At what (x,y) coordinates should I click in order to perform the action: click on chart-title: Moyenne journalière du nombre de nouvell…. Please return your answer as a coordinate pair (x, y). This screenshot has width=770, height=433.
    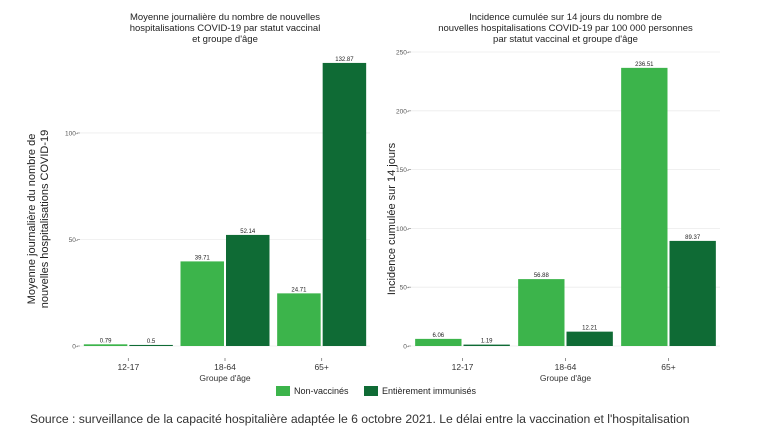
    Looking at the image, I should click on (225, 17).